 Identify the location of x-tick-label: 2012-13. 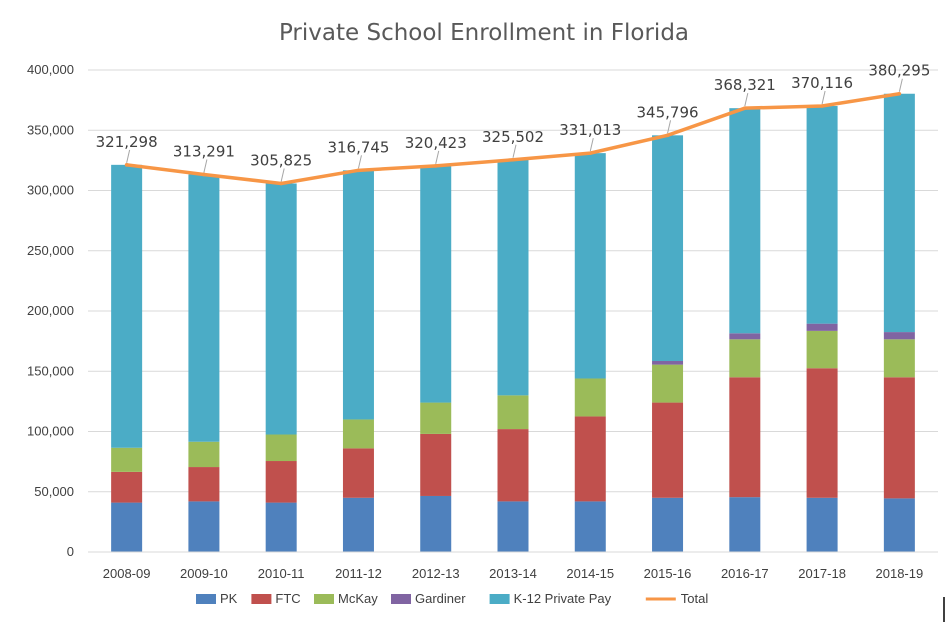
(436, 573).